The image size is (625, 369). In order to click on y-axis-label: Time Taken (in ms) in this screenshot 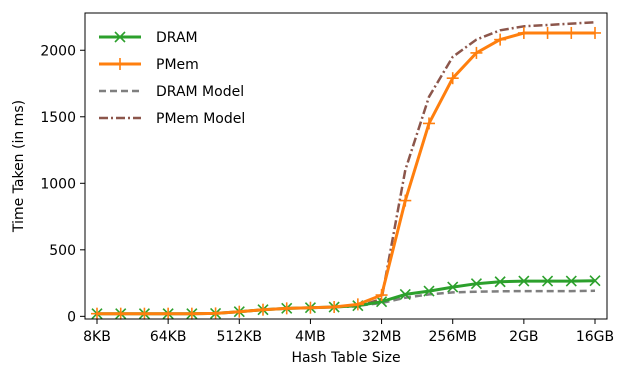, I will do `click(19, 166)`.